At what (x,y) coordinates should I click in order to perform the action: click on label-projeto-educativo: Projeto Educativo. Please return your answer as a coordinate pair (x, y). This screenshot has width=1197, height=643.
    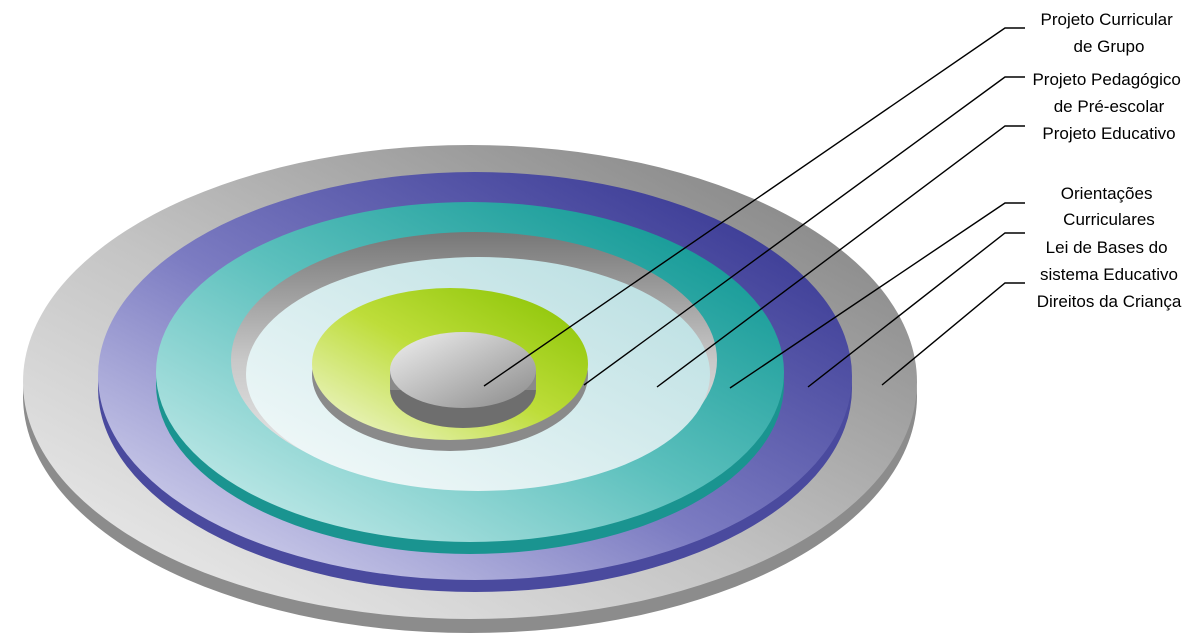
    Looking at the image, I should click on (1108, 133).